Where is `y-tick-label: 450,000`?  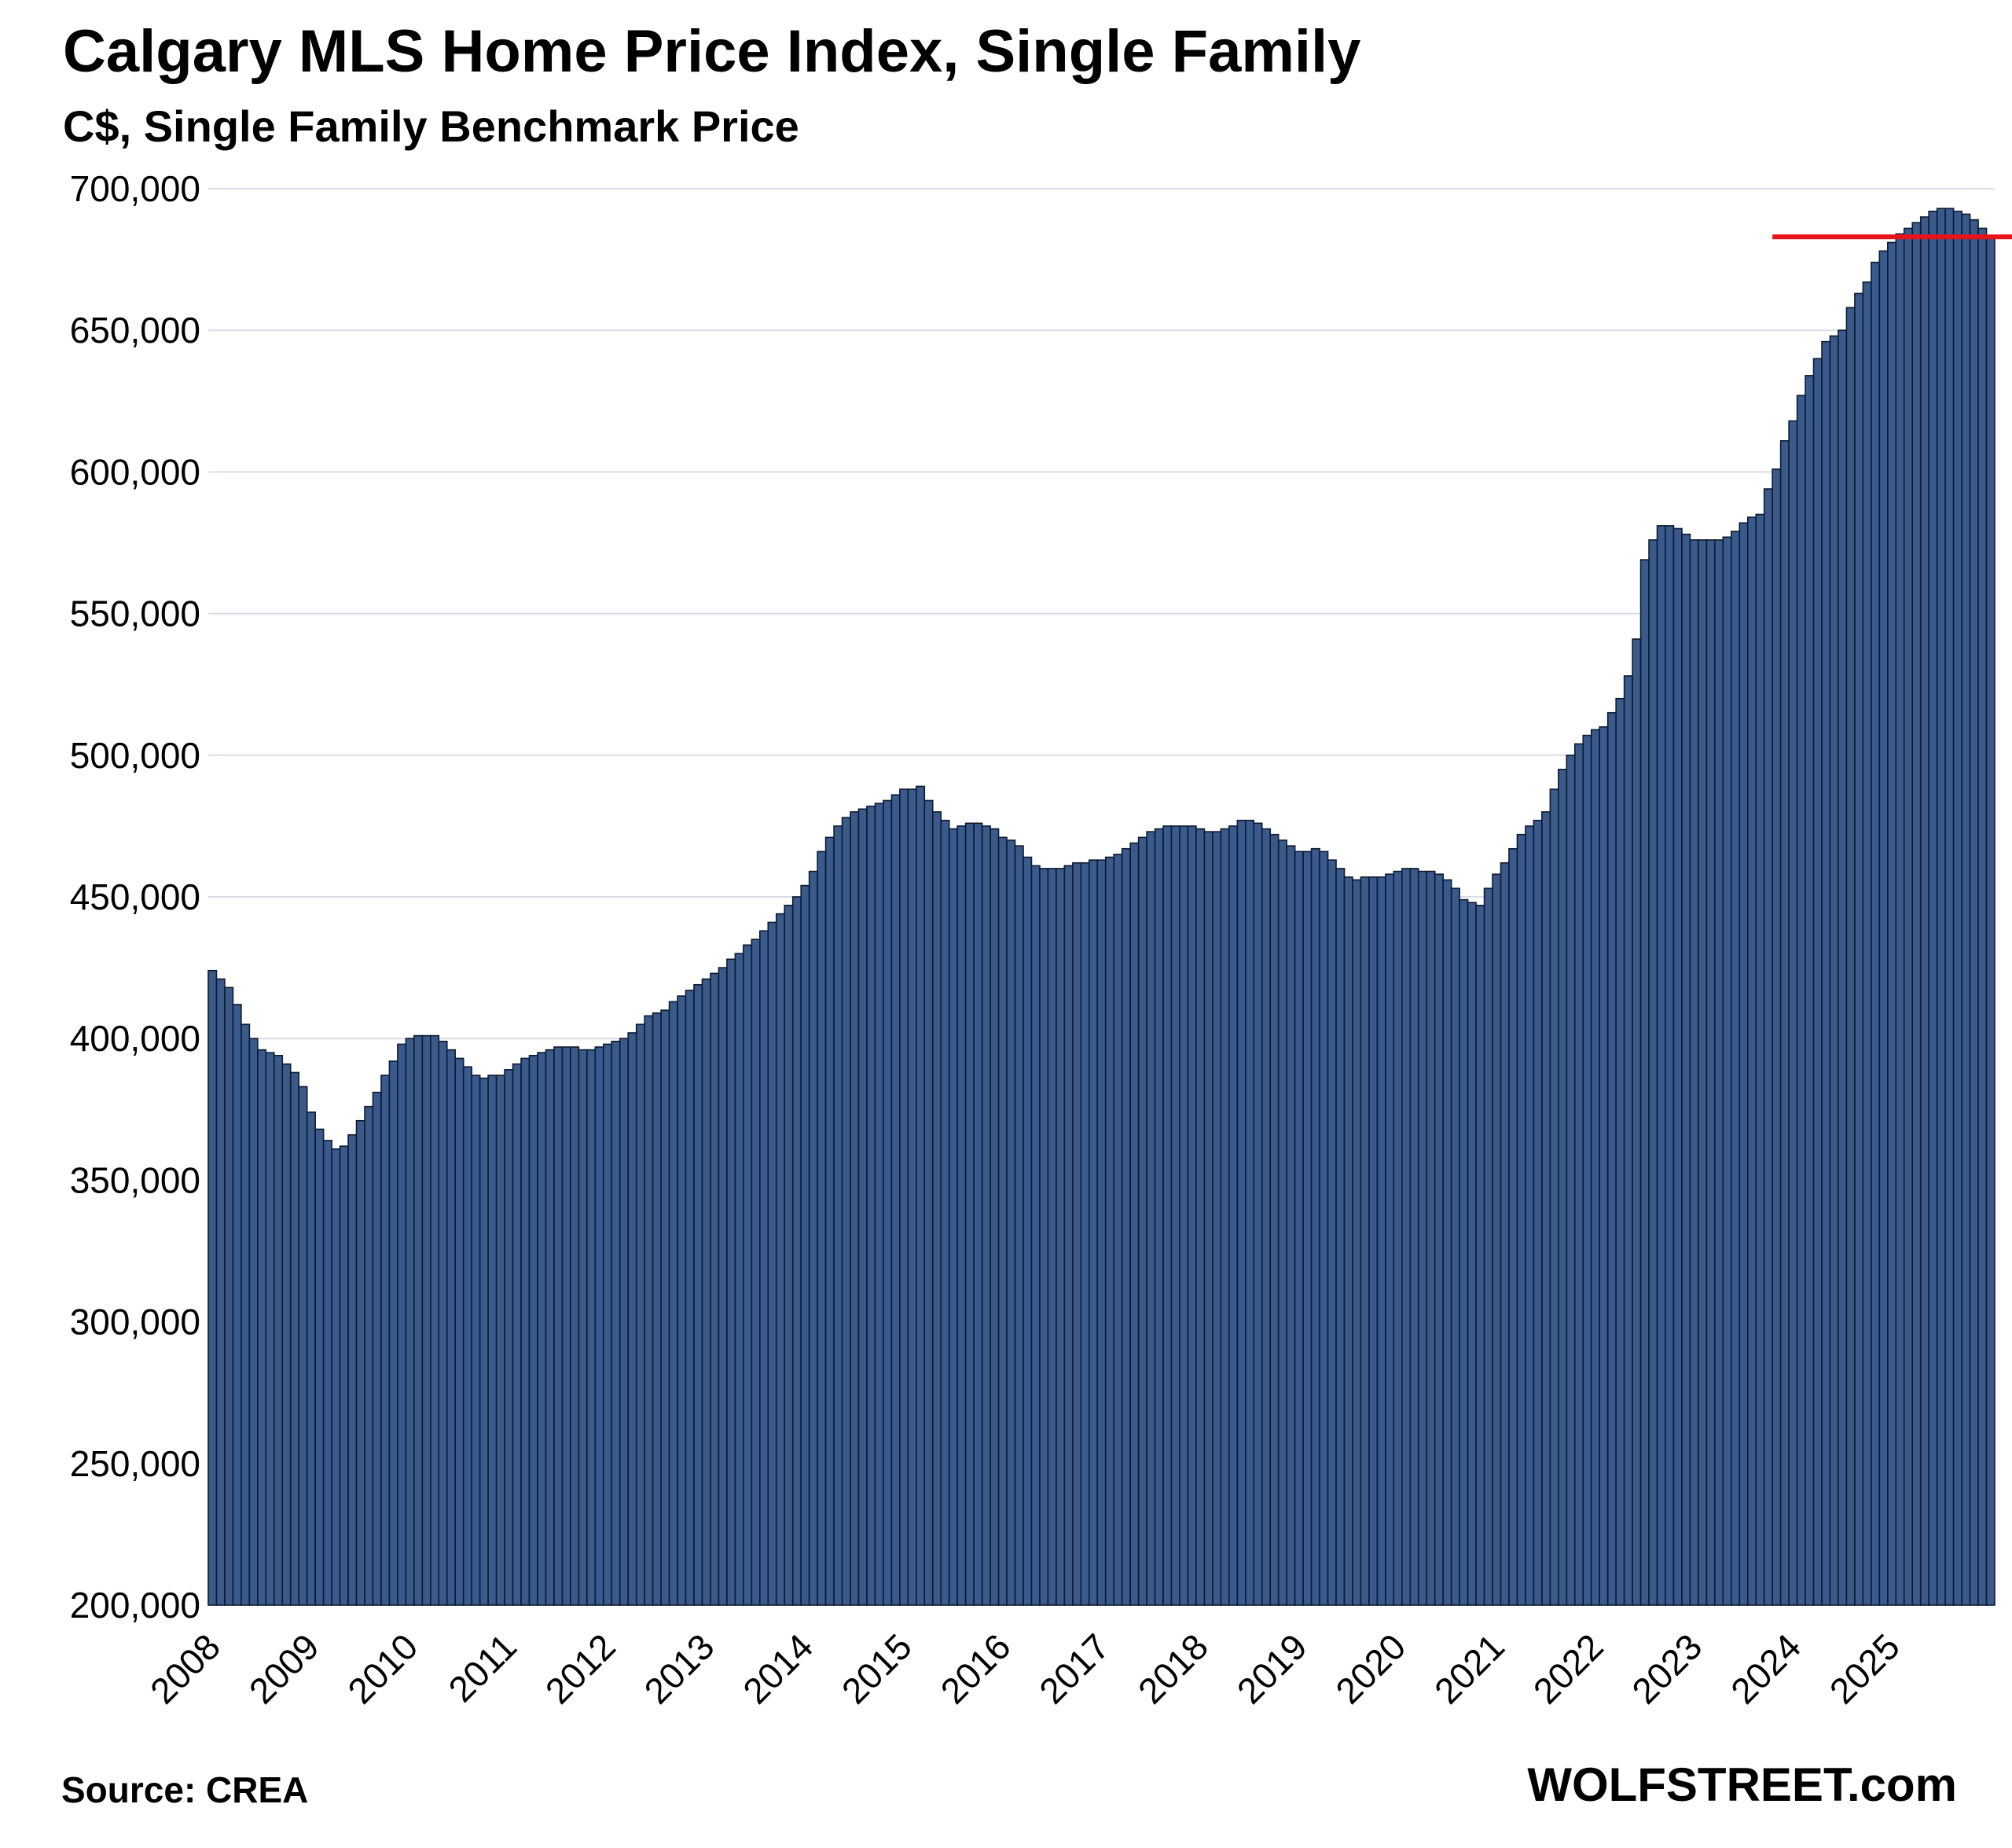 y-tick-label: 450,000 is located at coordinates (135, 896).